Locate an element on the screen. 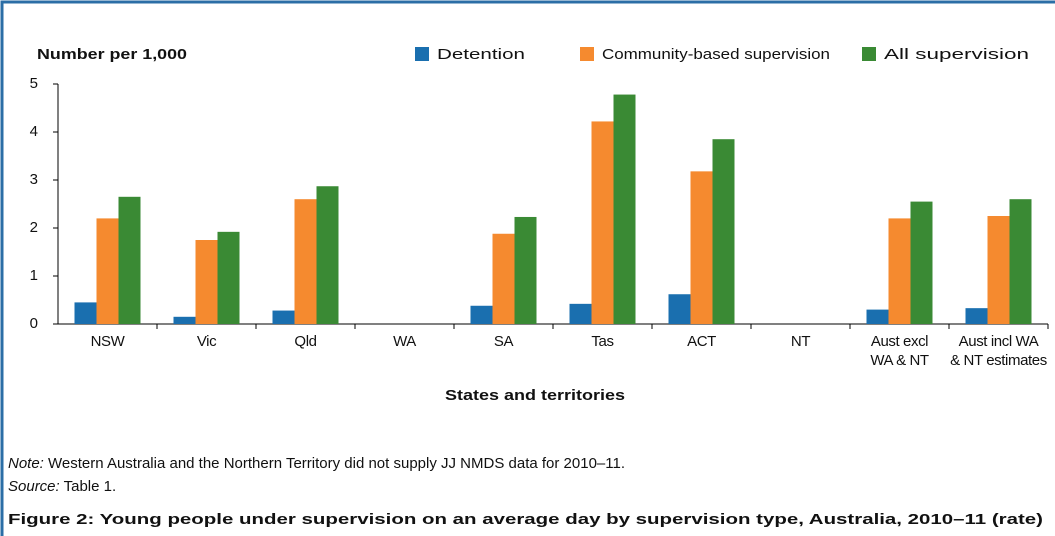  y-tick-label: 0 is located at coordinates (34, 323).